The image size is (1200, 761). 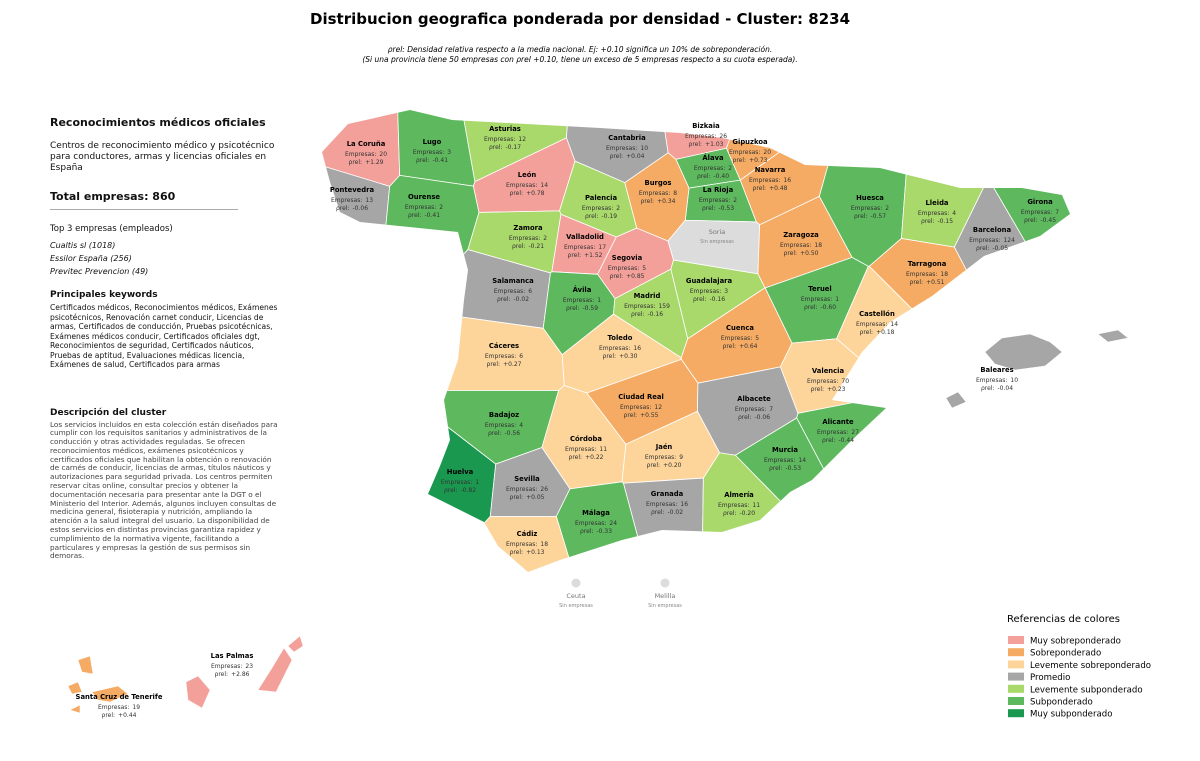 What do you see at coordinates (1040, 202) in the screenshot?
I see `province-name: Girona` at bounding box center [1040, 202].